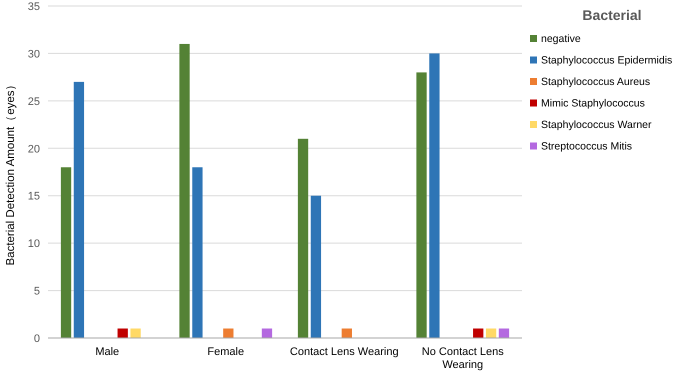 The image size is (685, 373). I want to click on y-tick-label: 20, so click(34, 149).